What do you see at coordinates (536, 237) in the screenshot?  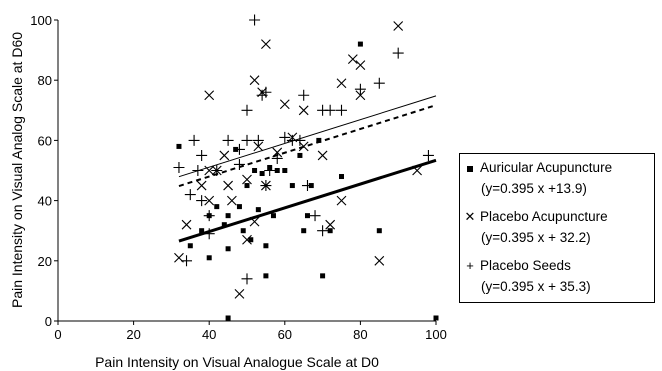 I see `legend-equation: (y=0.395 x + 32.2)` at bounding box center [536, 237].